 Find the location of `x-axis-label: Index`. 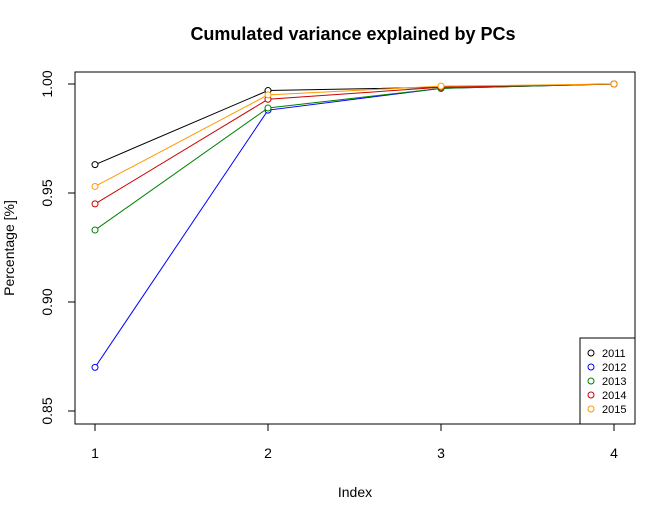

x-axis-label: Index is located at coordinates (355, 492).